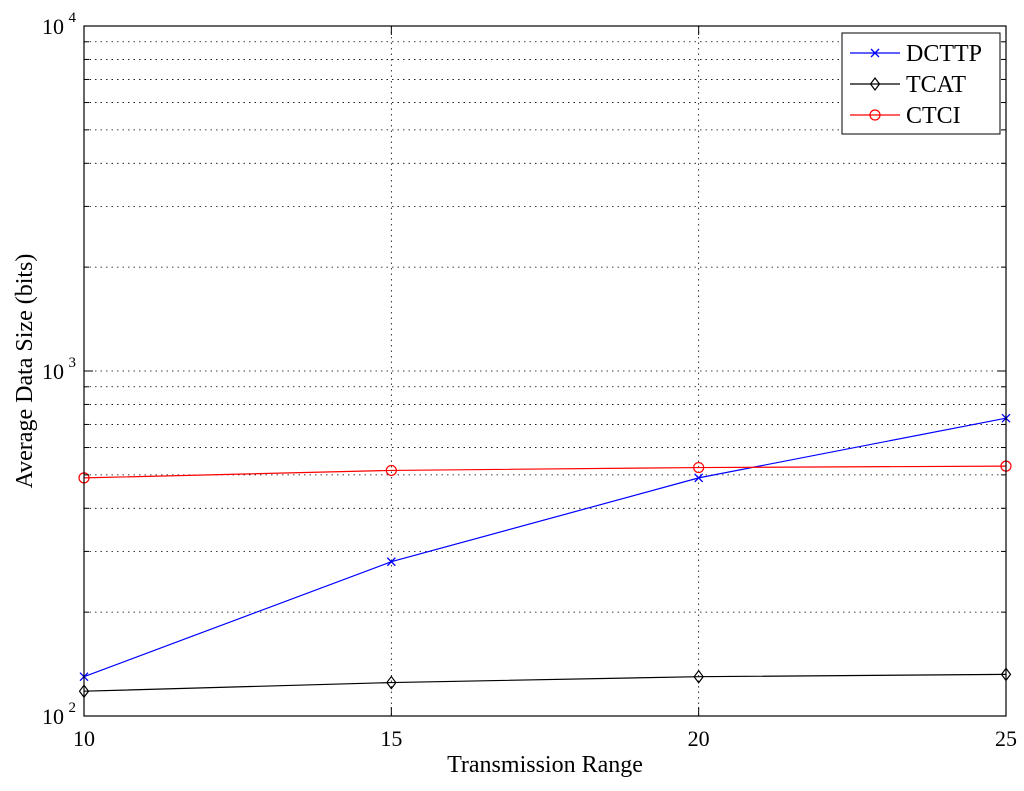 This screenshot has width=1024, height=791. What do you see at coordinates (933, 116) in the screenshot?
I see `legend-label: CTCI` at bounding box center [933, 116].